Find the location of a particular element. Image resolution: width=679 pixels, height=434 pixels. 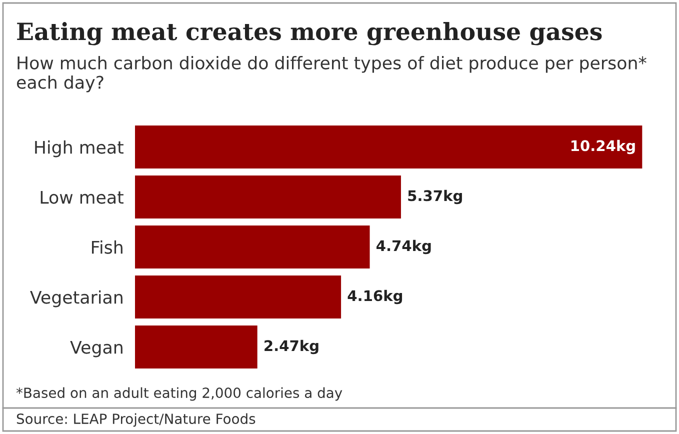

y-tick-label: Low meat is located at coordinates (82, 197).